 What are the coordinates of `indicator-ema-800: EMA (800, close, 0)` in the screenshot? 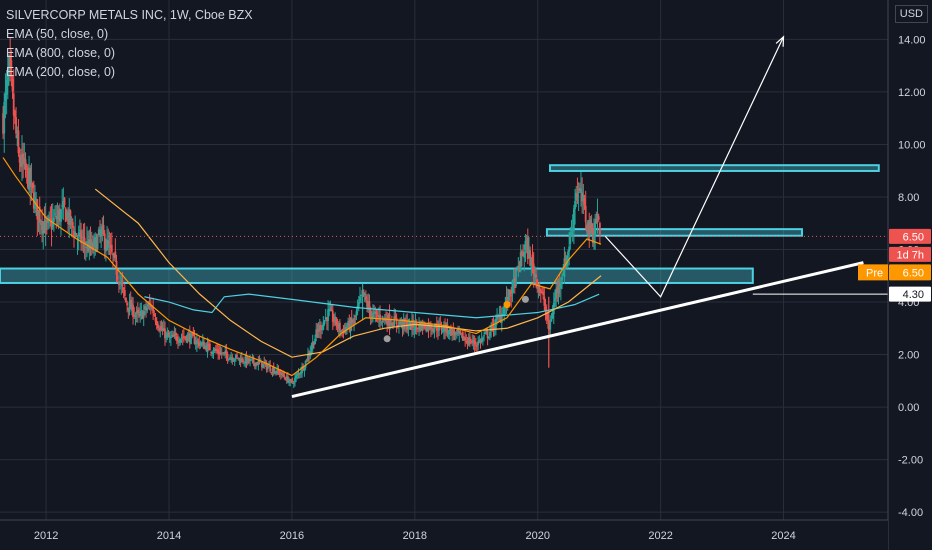 It's located at (61, 53).